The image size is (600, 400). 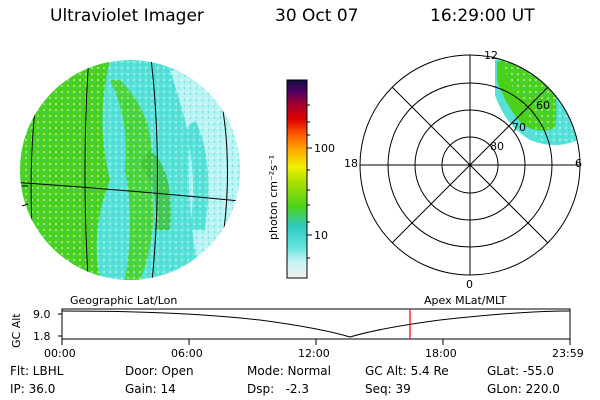 What do you see at coordinates (314, 353) in the screenshot?
I see `timeline-x-tick-1200: 12:00` at bounding box center [314, 353].